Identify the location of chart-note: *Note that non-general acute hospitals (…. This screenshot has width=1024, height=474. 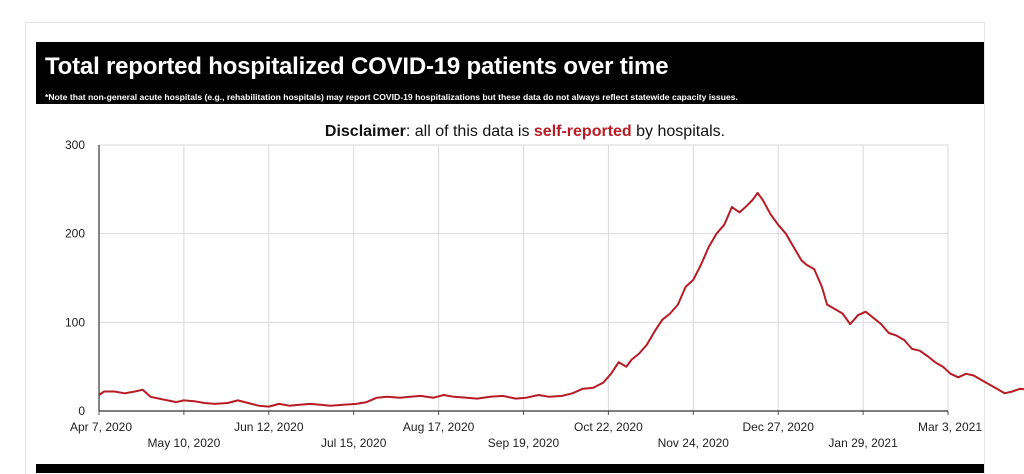
(391, 97).